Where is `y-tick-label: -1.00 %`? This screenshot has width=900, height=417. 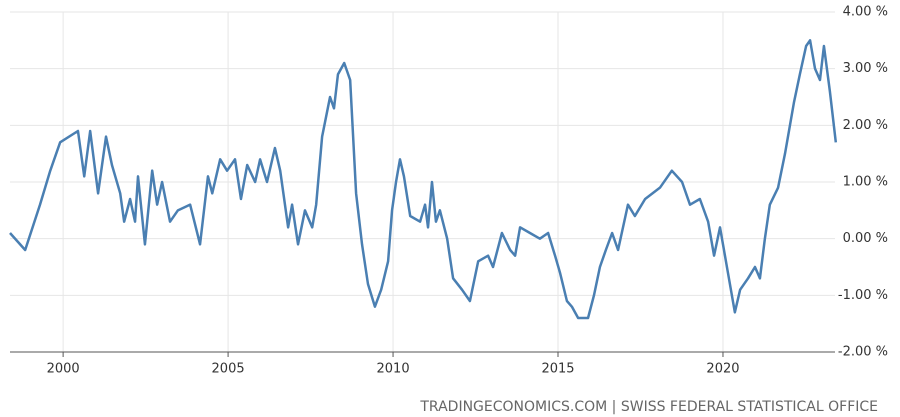
y-tick-label: -1.00 % is located at coordinates (863, 295).